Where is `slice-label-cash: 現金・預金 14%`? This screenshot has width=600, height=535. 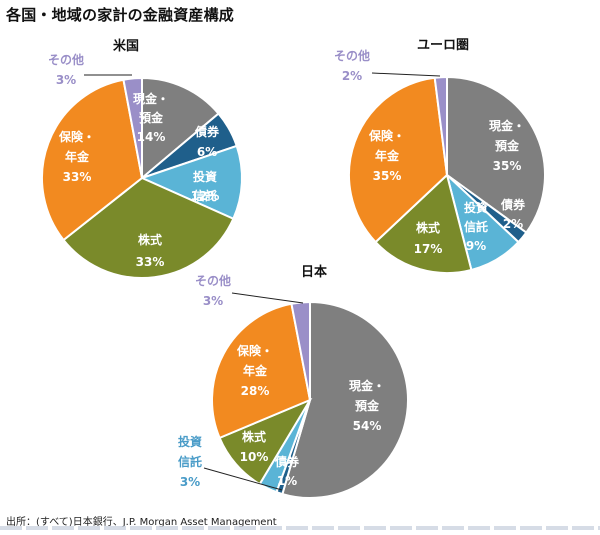
slice-label-cash: 現金・預金 14% is located at coordinates (151, 117).